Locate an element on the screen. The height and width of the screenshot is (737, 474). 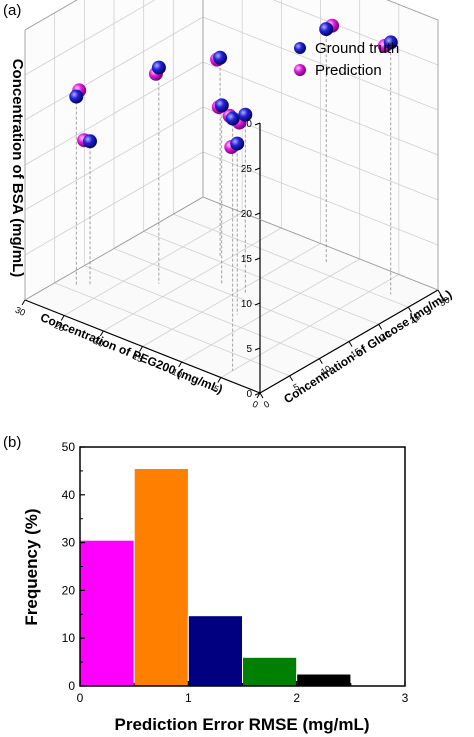
y-tick-label: 25 is located at coordinates (415, 319).